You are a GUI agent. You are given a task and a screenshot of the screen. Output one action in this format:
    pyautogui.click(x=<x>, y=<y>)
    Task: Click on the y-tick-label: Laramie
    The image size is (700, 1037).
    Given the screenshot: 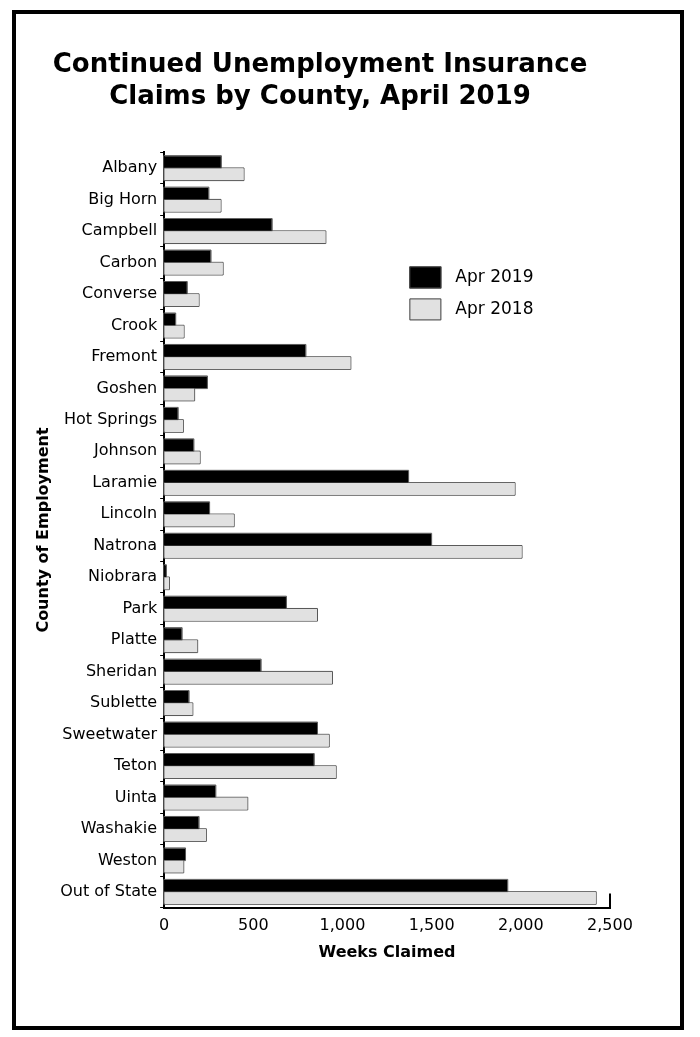 What is the action you would take?
    pyautogui.click(x=125, y=481)
    